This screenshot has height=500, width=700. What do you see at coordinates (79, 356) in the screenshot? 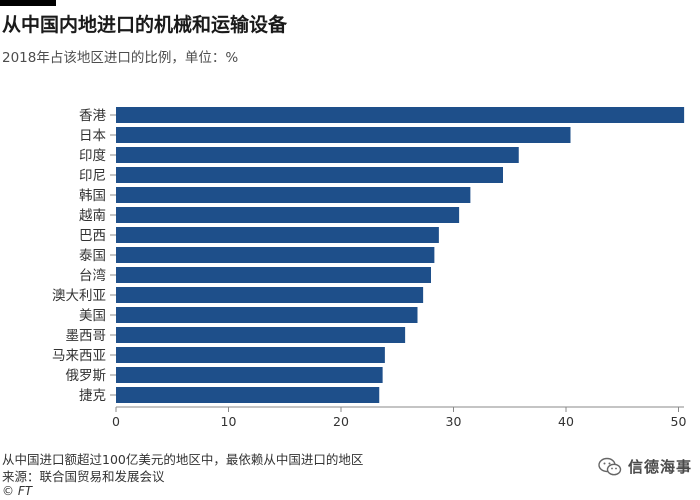
I see `category-label: 马来西亚` at bounding box center [79, 356].